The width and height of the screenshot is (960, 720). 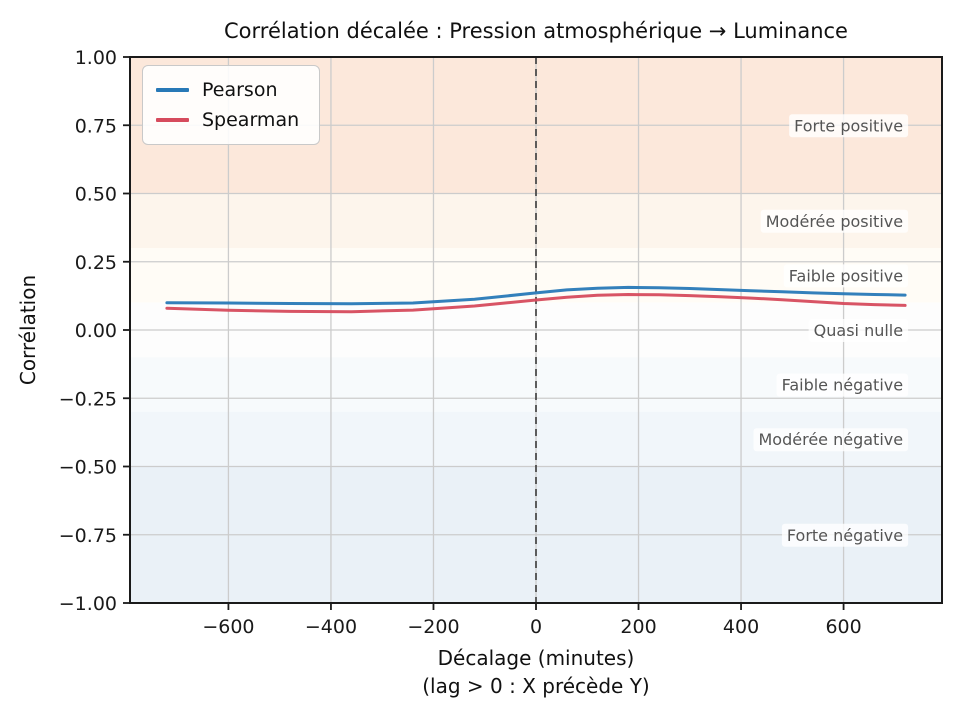 I want to click on legend-entry-pearson: Pearson, so click(x=227, y=90).